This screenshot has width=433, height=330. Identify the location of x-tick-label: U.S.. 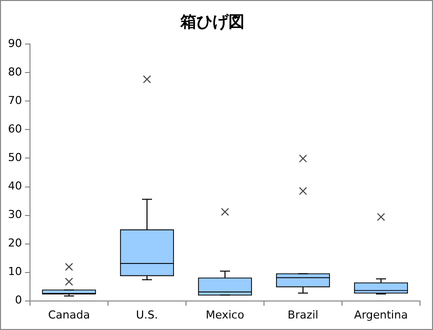
(147, 315).